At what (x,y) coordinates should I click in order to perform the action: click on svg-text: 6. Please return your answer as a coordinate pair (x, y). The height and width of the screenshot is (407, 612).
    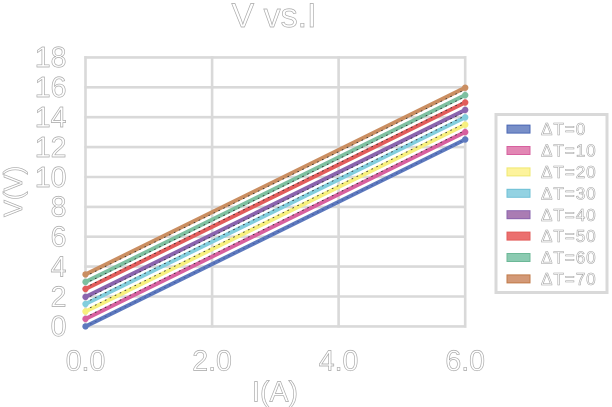
    Looking at the image, I should click on (59, 238).